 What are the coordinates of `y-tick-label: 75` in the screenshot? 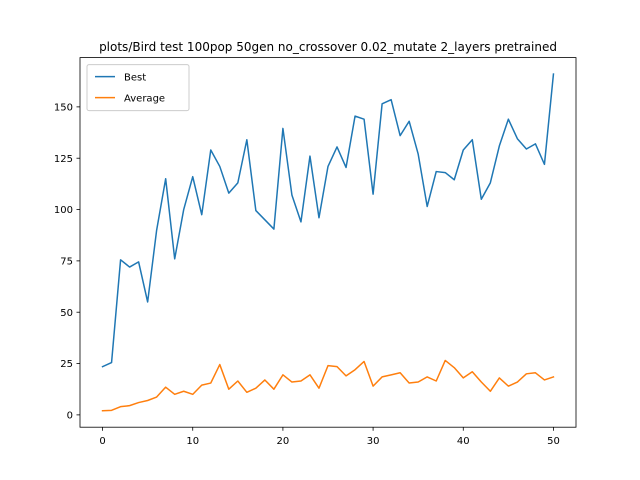 It's located at (66, 261).